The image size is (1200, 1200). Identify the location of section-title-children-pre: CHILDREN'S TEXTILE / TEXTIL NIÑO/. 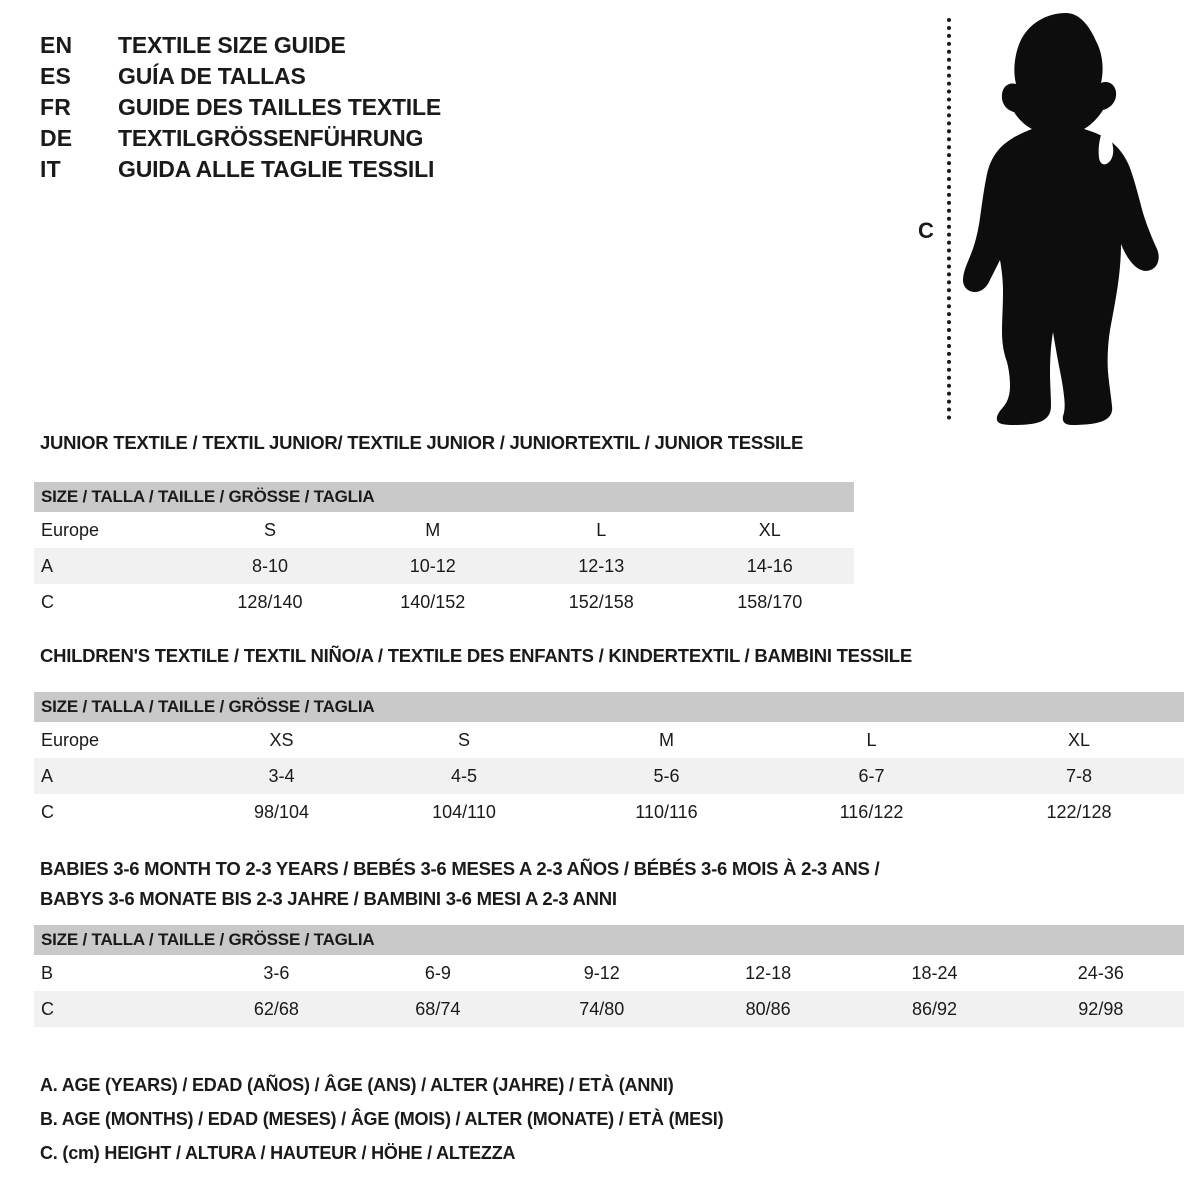
(200, 655).